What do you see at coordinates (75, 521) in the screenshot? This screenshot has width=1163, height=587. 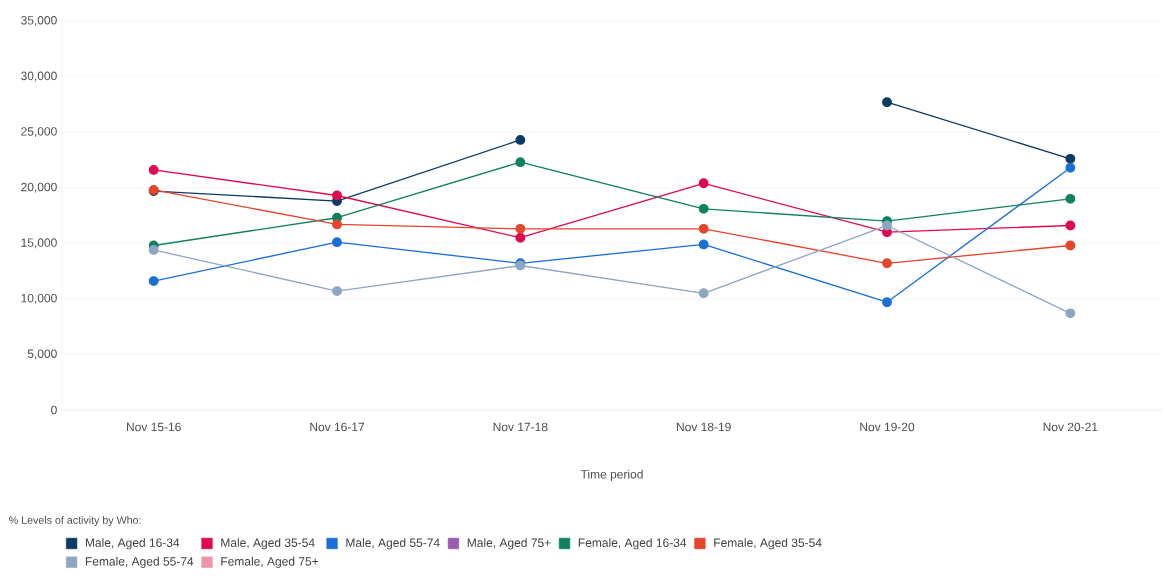 I see `legend-title: % Levels of activity by Who:` at bounding box center [75, 521].